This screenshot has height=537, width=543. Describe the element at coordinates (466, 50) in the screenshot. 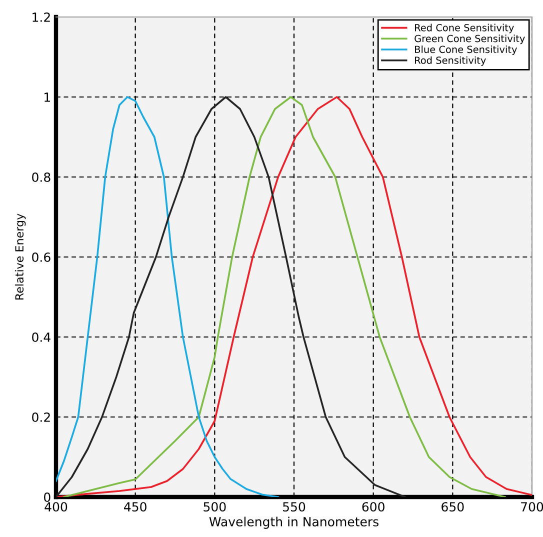

I see `legend-label: Blue Cone Sensitivity` at that location.